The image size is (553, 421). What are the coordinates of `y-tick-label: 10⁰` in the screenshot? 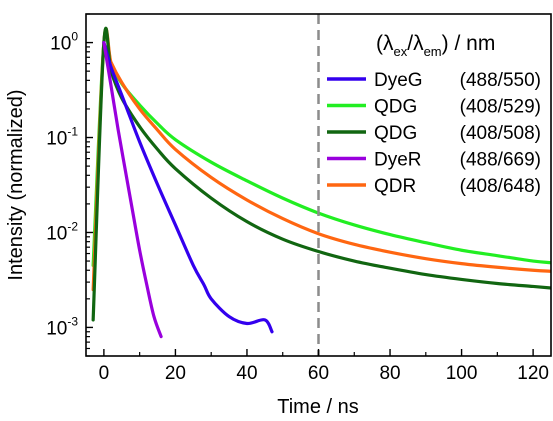 It's located at (64, 42).